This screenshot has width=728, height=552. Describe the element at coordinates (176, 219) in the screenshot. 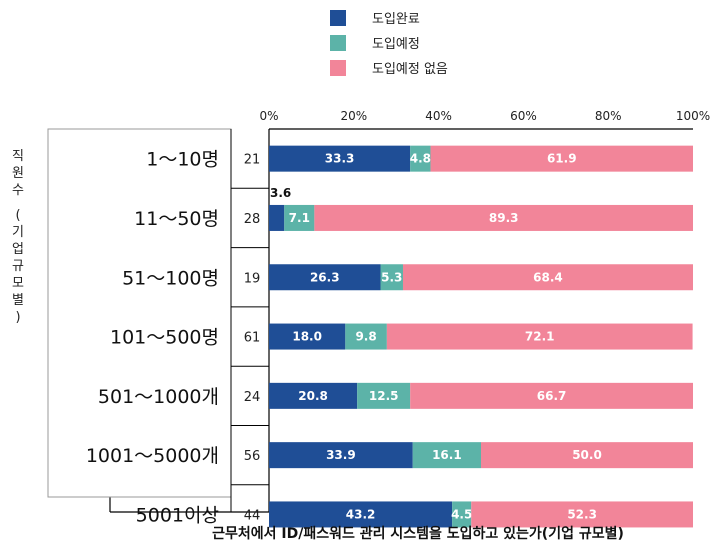

I see `category-label: 11〜50명` at that location.